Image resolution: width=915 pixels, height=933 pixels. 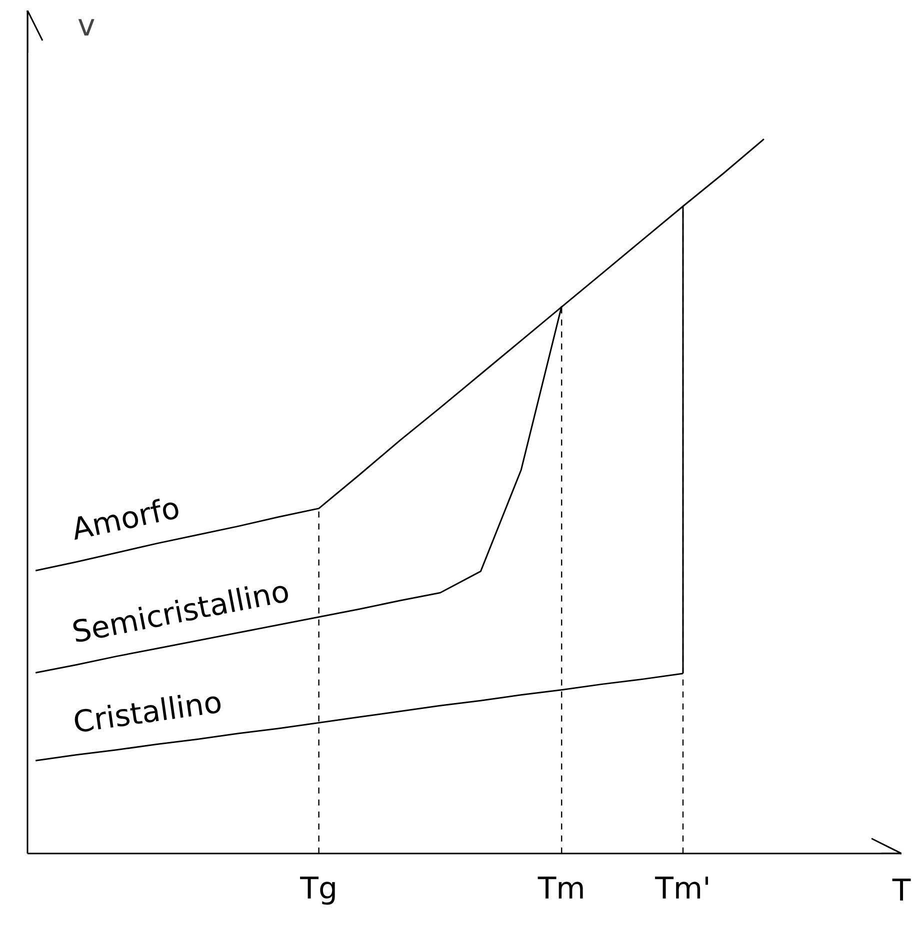 What do you see at coordinates (561, 889) in the screenshot?
I see `x-tick-label: Tm` at bounding box center [561, 889].